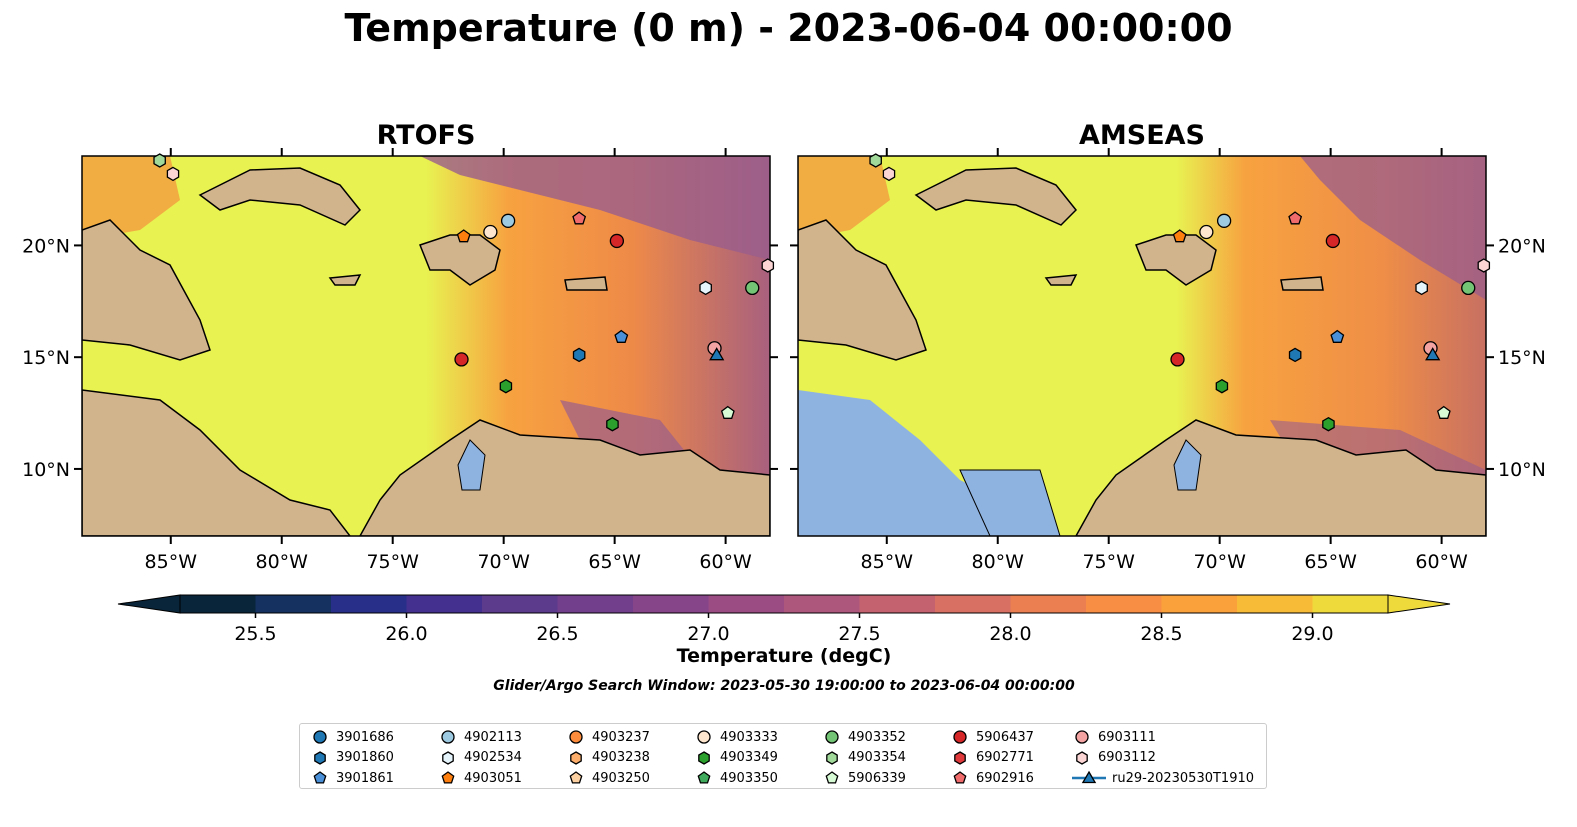 This screenshot has height=827, width=1577. Describe the element at coordinates (255, 634) in the screenshot. I see `colorbar-tick-label: 25.5` at that location.